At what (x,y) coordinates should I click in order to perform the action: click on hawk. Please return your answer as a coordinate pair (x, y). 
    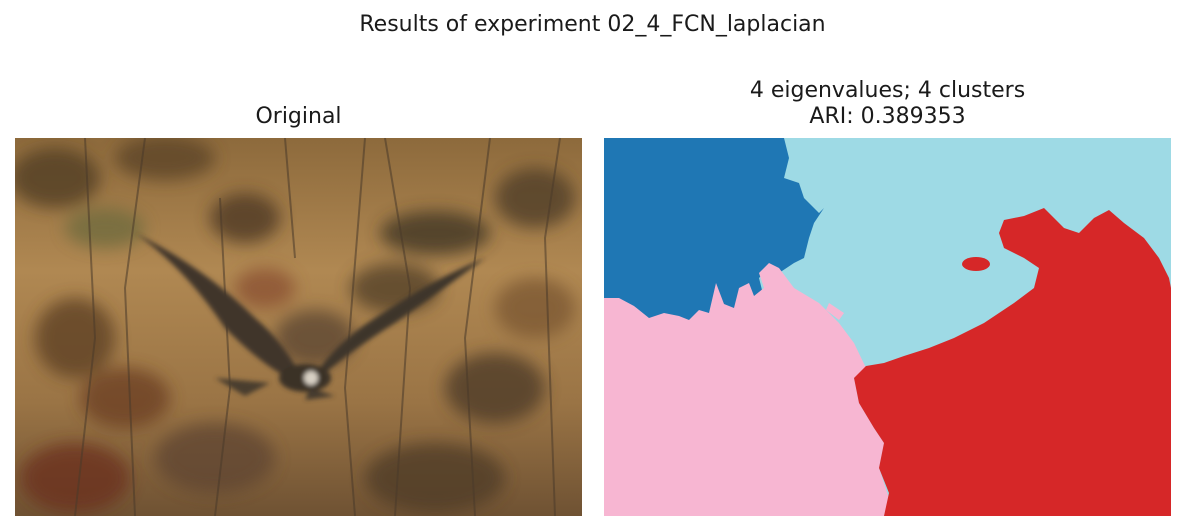
    Looking at the image, I should click on (310, 316).